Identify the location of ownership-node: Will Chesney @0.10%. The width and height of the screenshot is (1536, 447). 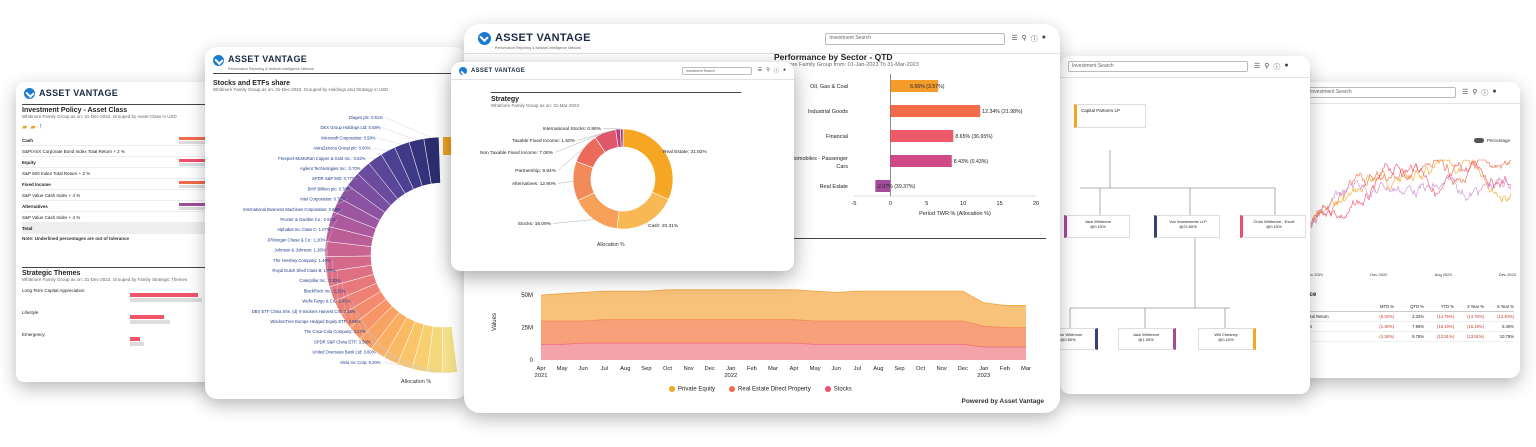
(1227, 339).